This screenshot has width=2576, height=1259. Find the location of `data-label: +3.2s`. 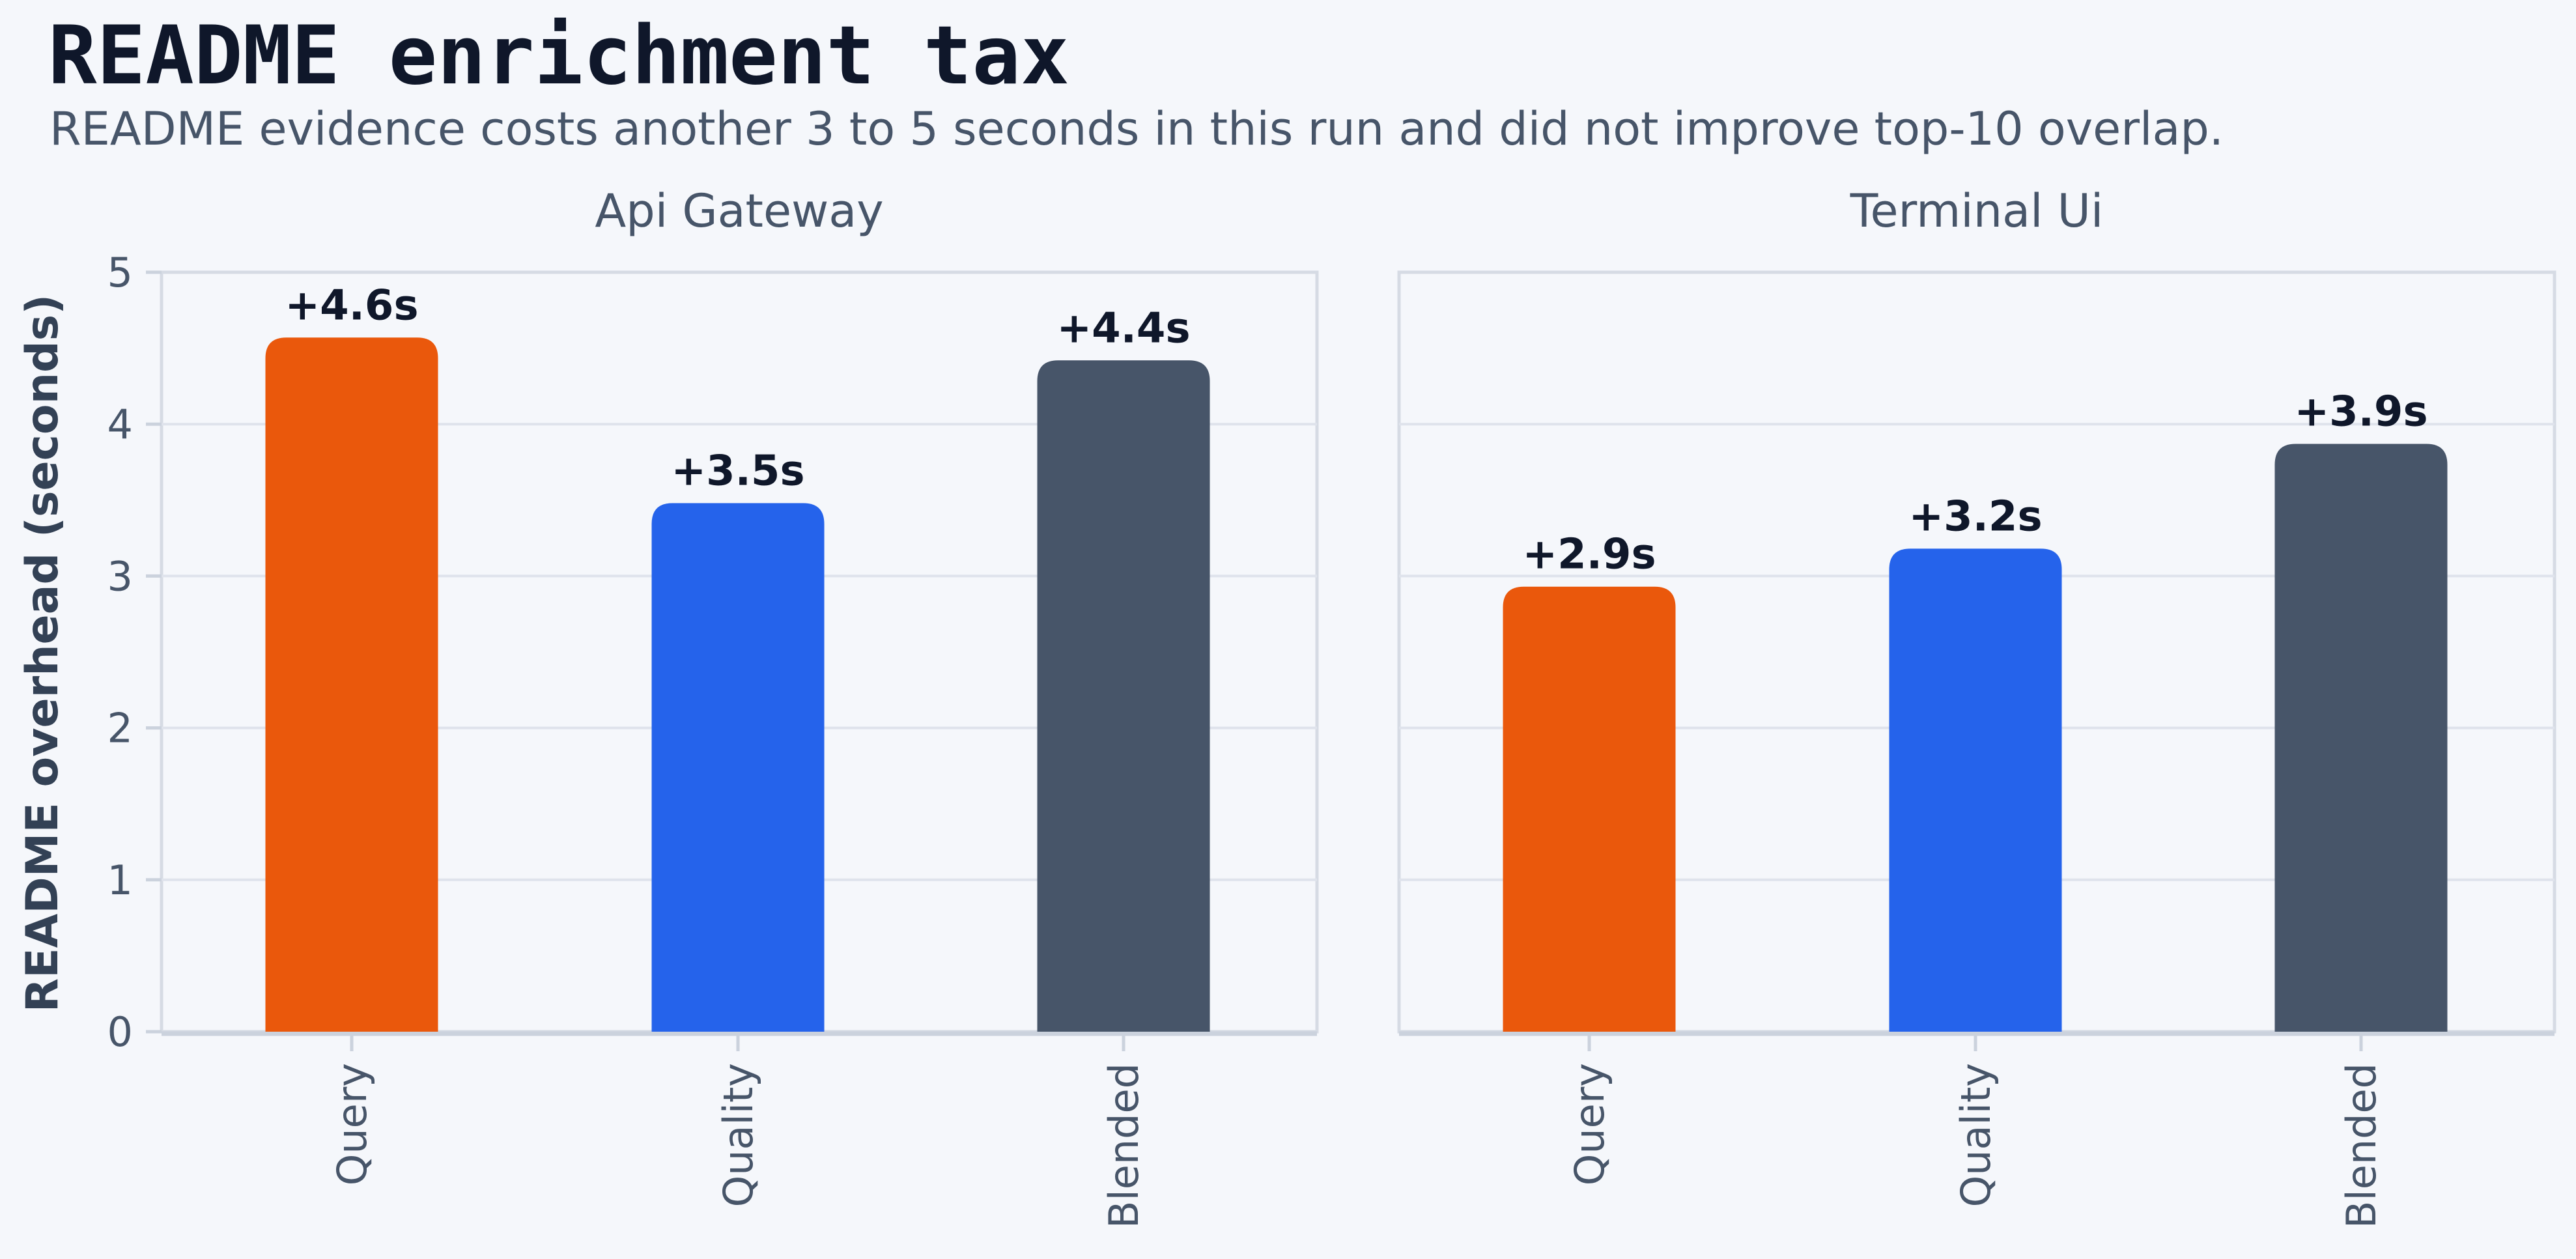

data-label: +3.2s is located at coordinates (1975, 516).